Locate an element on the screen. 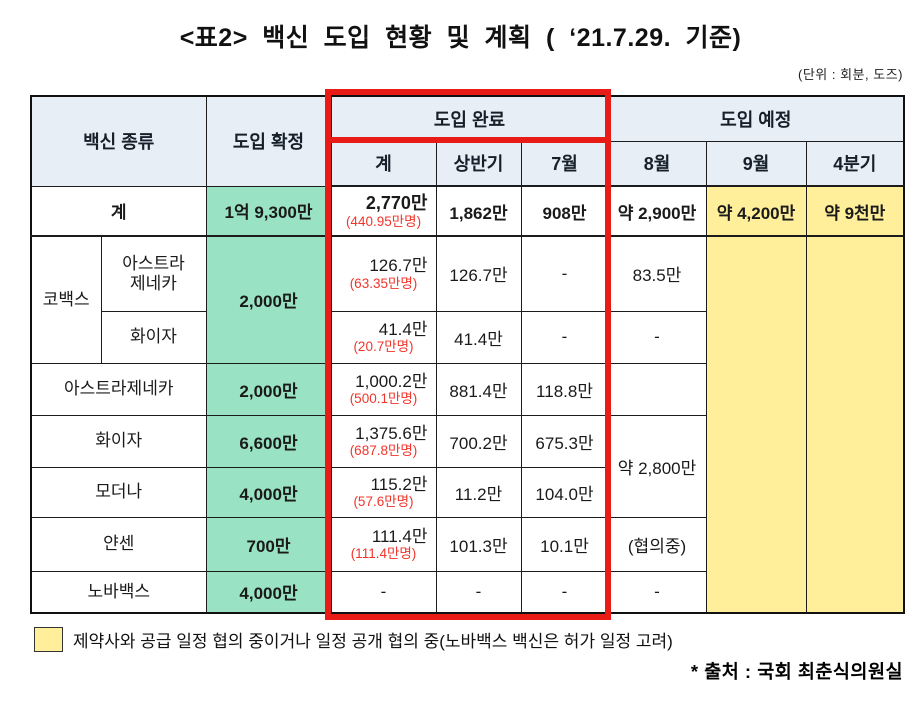 Image resolution: width=921 pixels, height=703 pixels. q4-pending-cell is located at coordinates (855, 424).